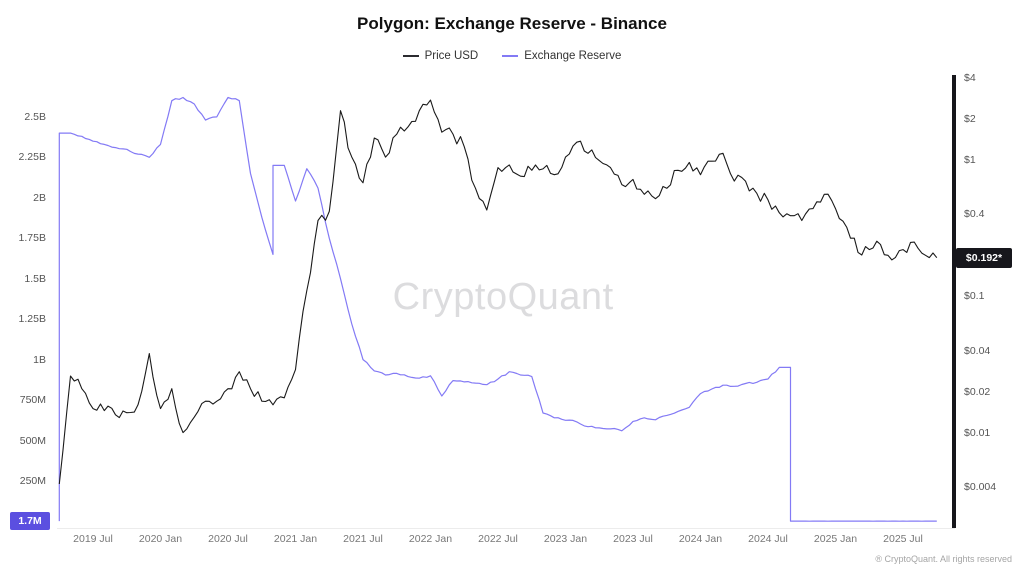  I want to click on x-axis-tick: 2020 Jul, so click(228, 539).